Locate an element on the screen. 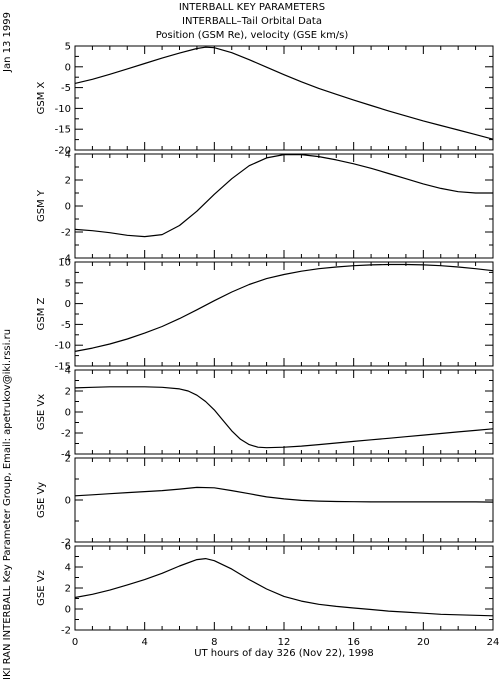  y-tick-label-3-0: 10 is located at coordinates (64, 263).